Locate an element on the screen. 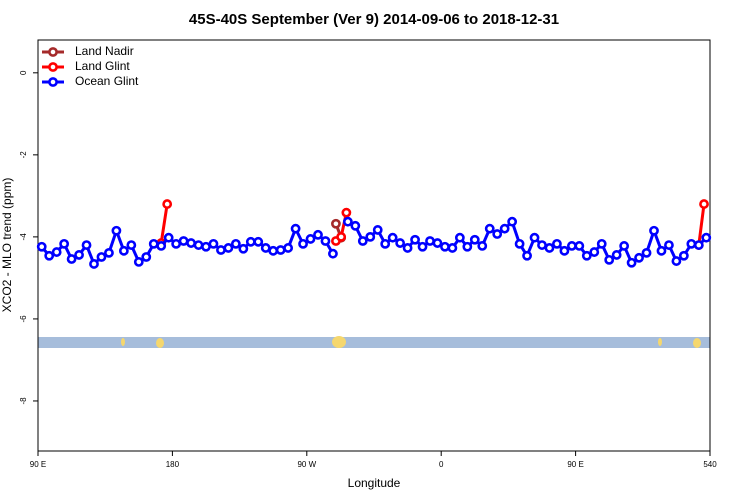 Image resolution: width=750 pixels, height=500 pixels. legend-item: Land Nadir is located at coordinates (88, 51).